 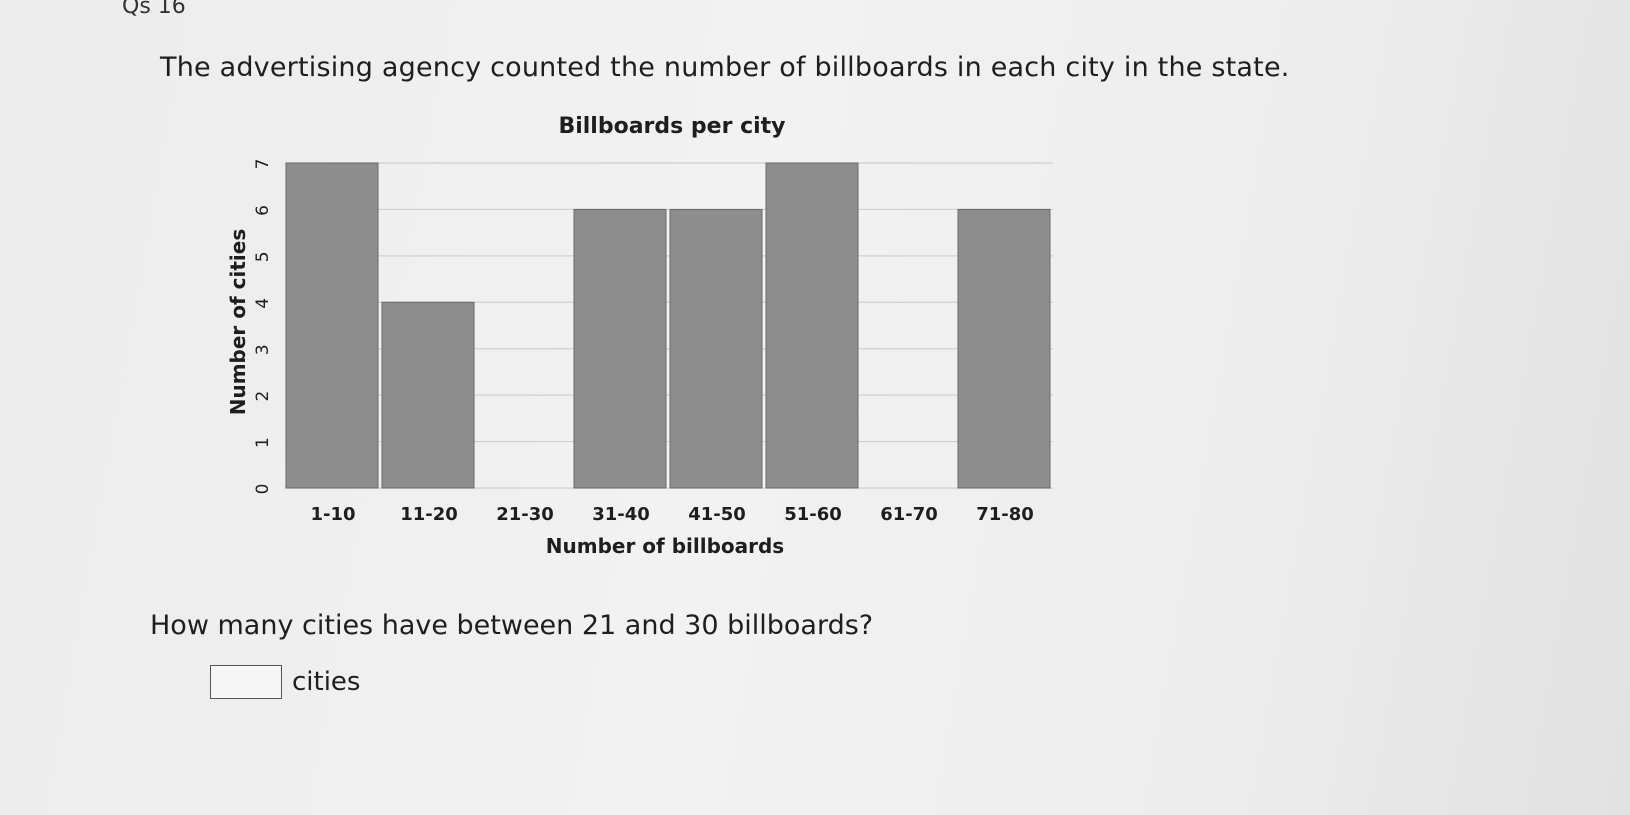 I want to click on answer-unit: cities, so click(x=326, y=682).